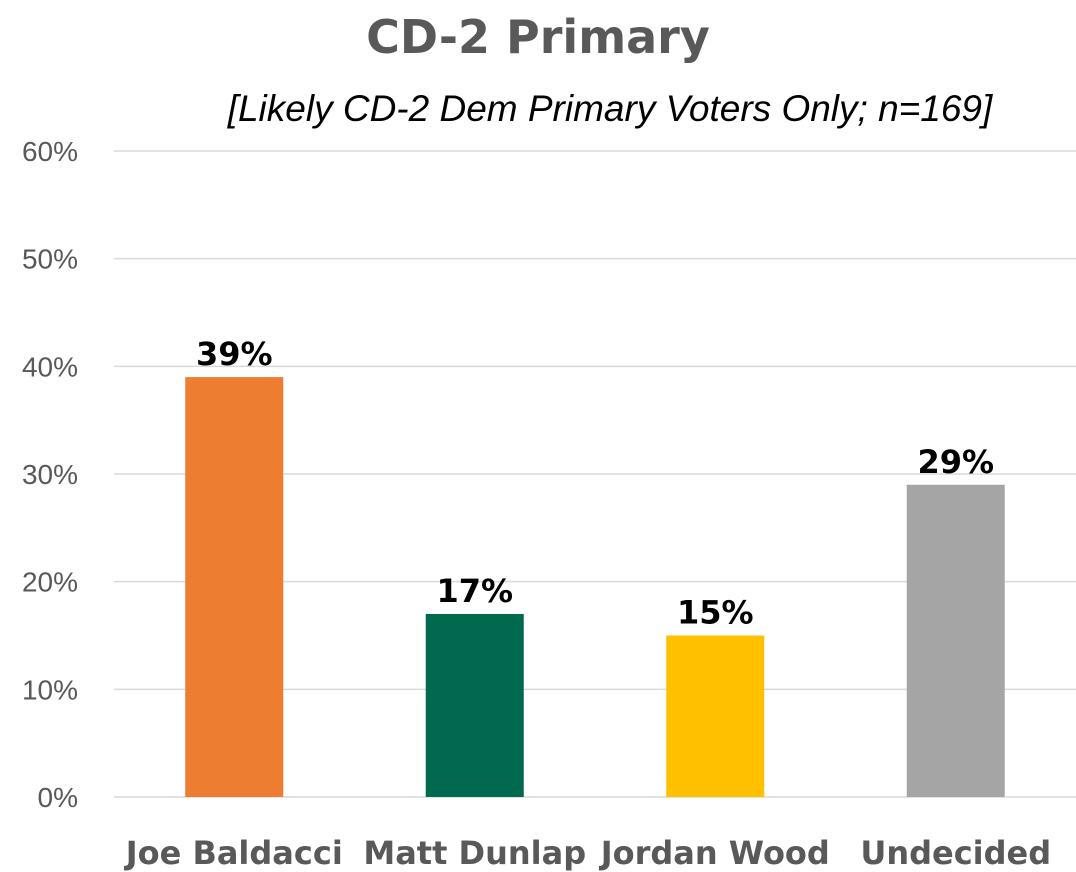  Describe the element at coordinates (474, 591) in the screenshot. I see `data-label: 17%` at that location.